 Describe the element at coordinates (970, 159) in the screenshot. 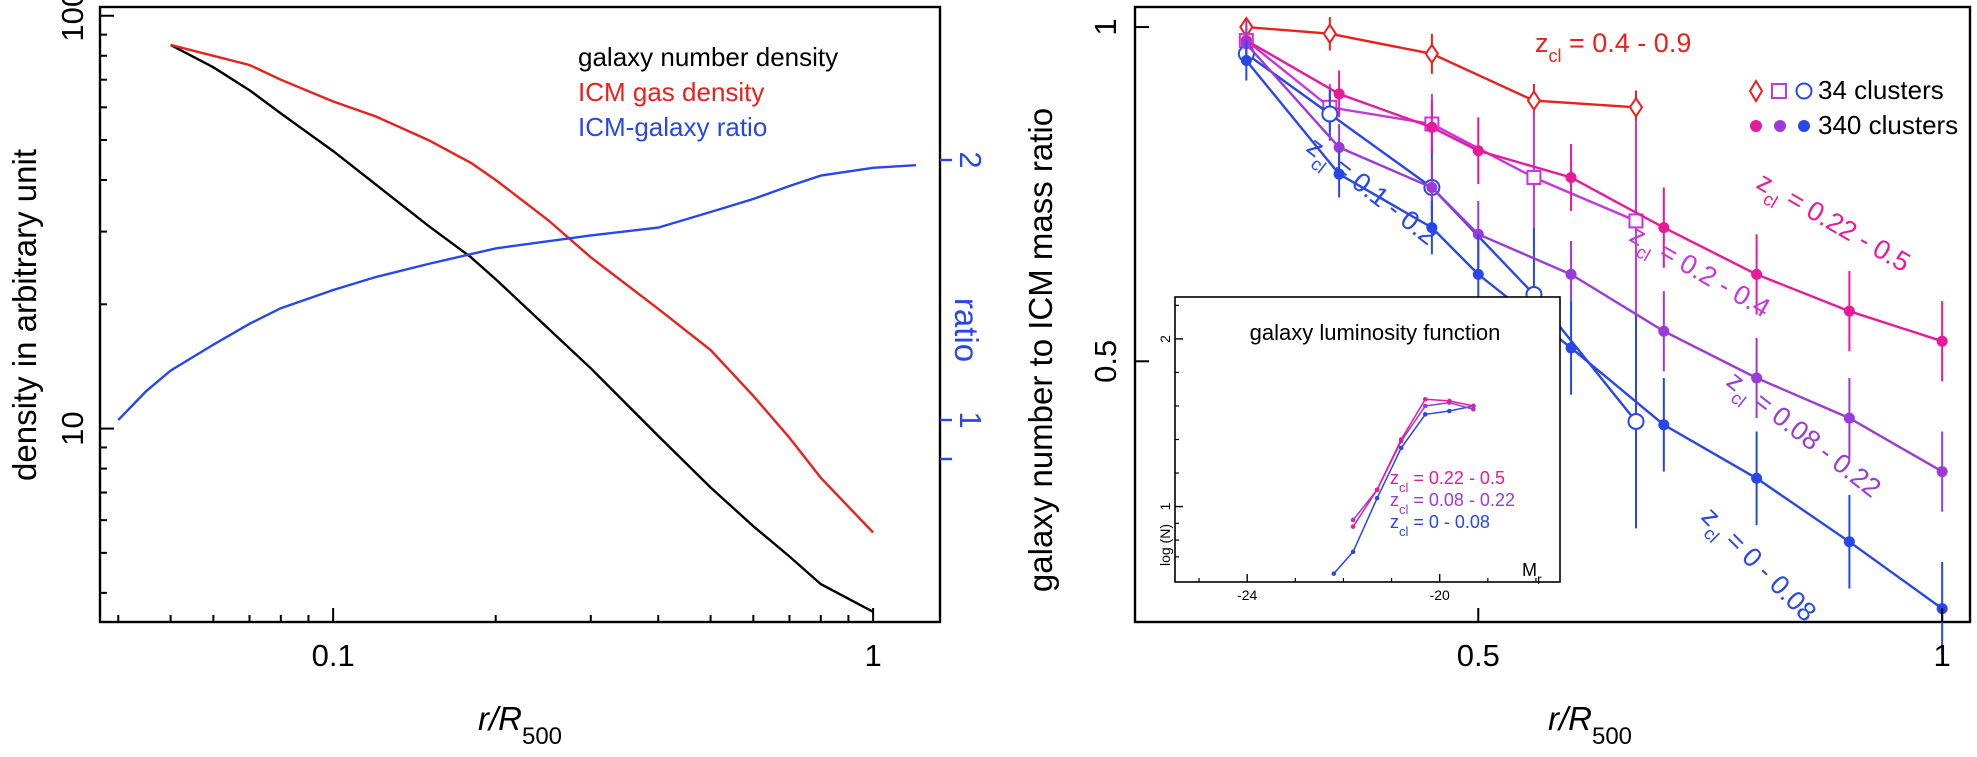

I see `ratio-tick-label: 2` at that location.